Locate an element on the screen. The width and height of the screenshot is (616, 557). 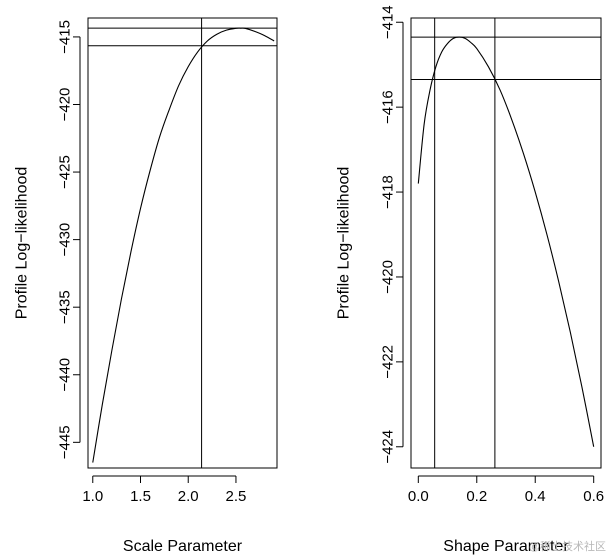
watermark-text: @稀土技术社区 is located at coordinates (567, 546).